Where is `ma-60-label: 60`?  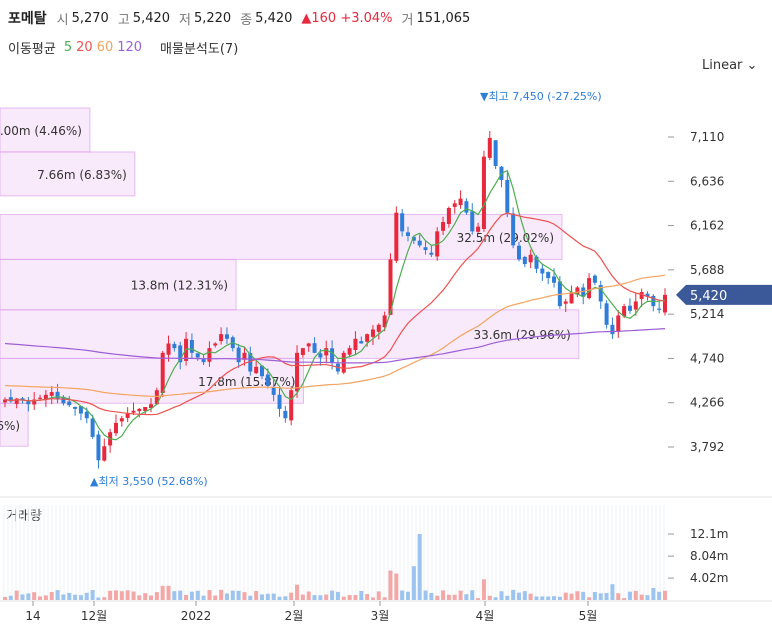
ma-60-label: 60 is located at coordinates (105, 47).